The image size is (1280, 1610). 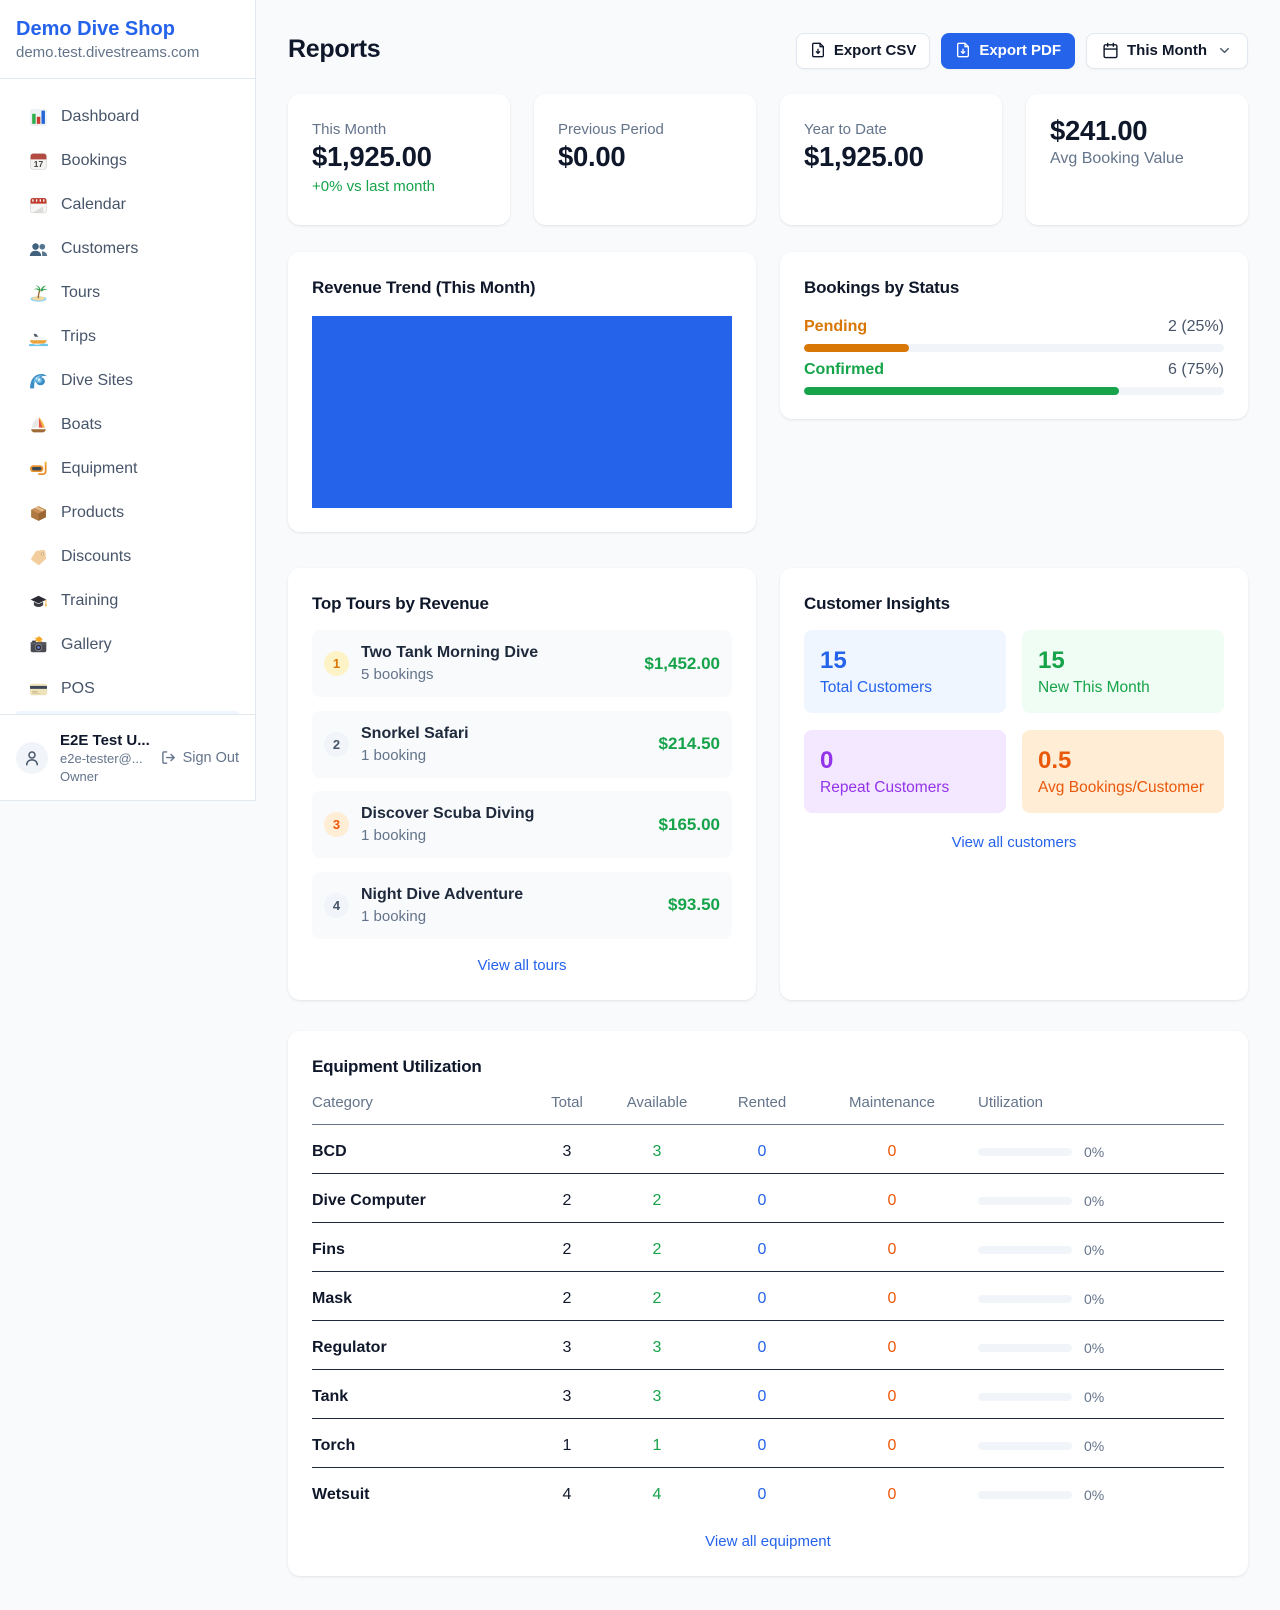 What do you see at coordinates (38, 163) in the screenshot?
I see `svg-text: 17` at bounding box center [38, 163].